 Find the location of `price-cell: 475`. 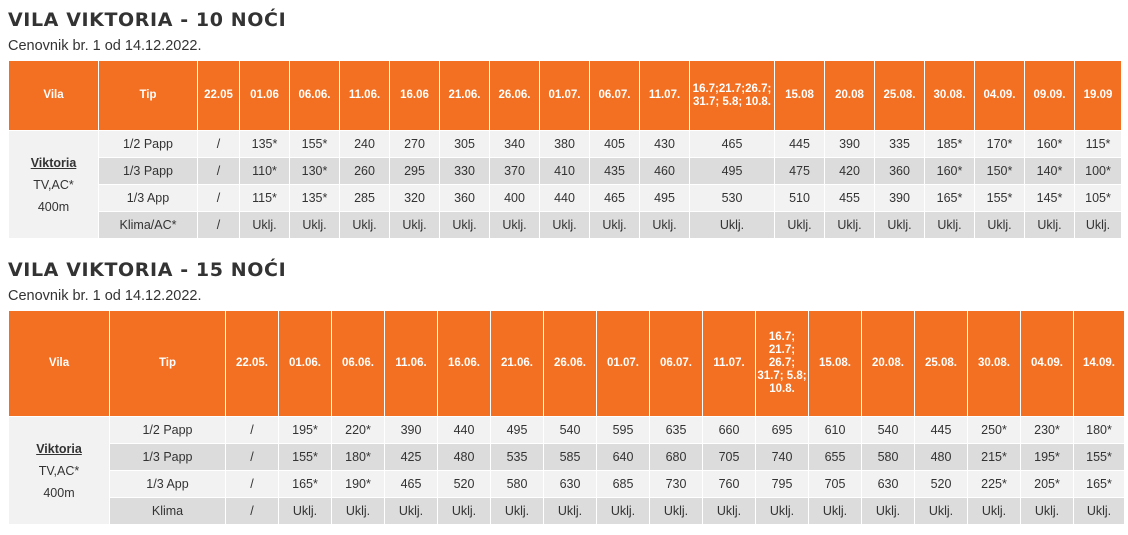

price-cell: 475 is located at coordinates (799, 171).